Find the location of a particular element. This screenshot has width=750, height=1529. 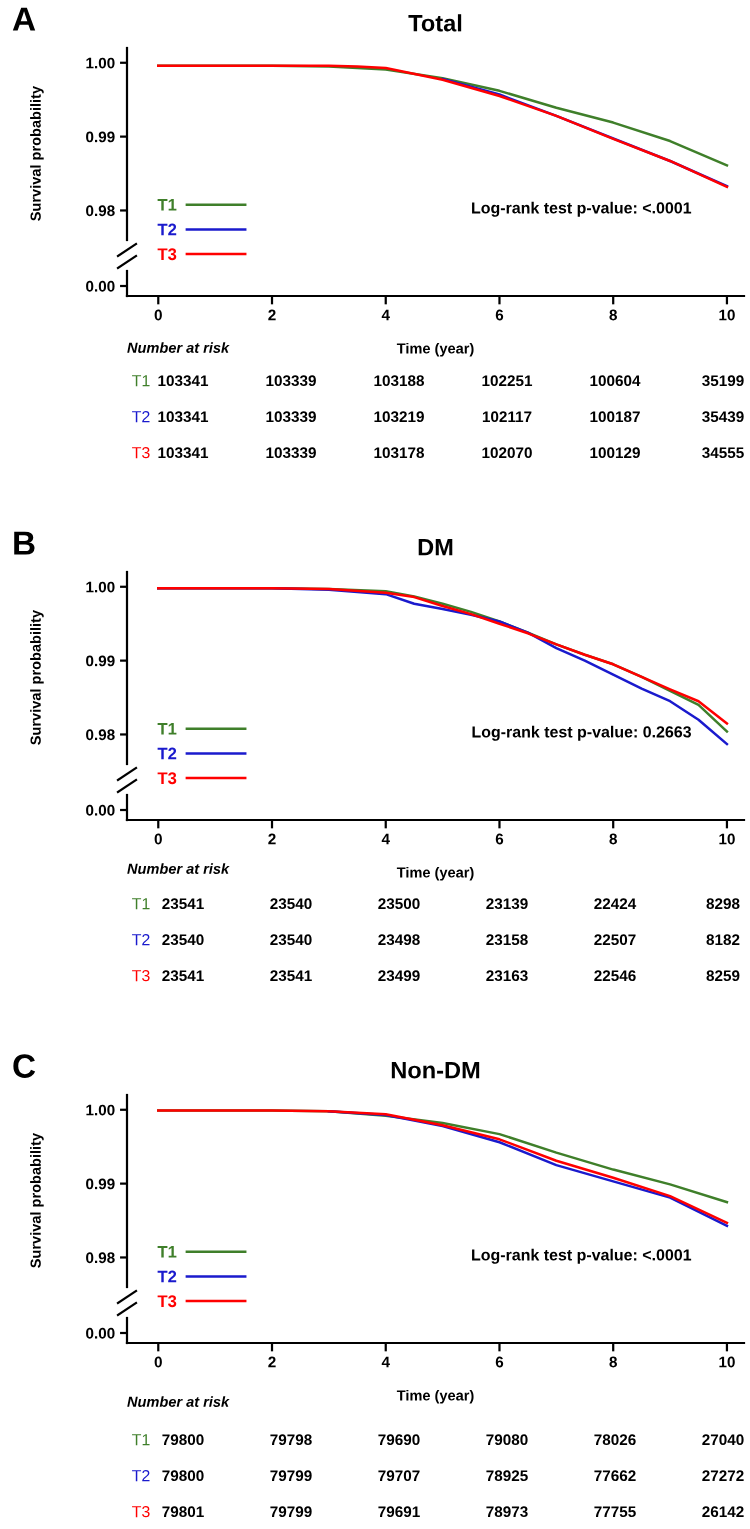

text: 22424 is located at coordinates (615, 903).